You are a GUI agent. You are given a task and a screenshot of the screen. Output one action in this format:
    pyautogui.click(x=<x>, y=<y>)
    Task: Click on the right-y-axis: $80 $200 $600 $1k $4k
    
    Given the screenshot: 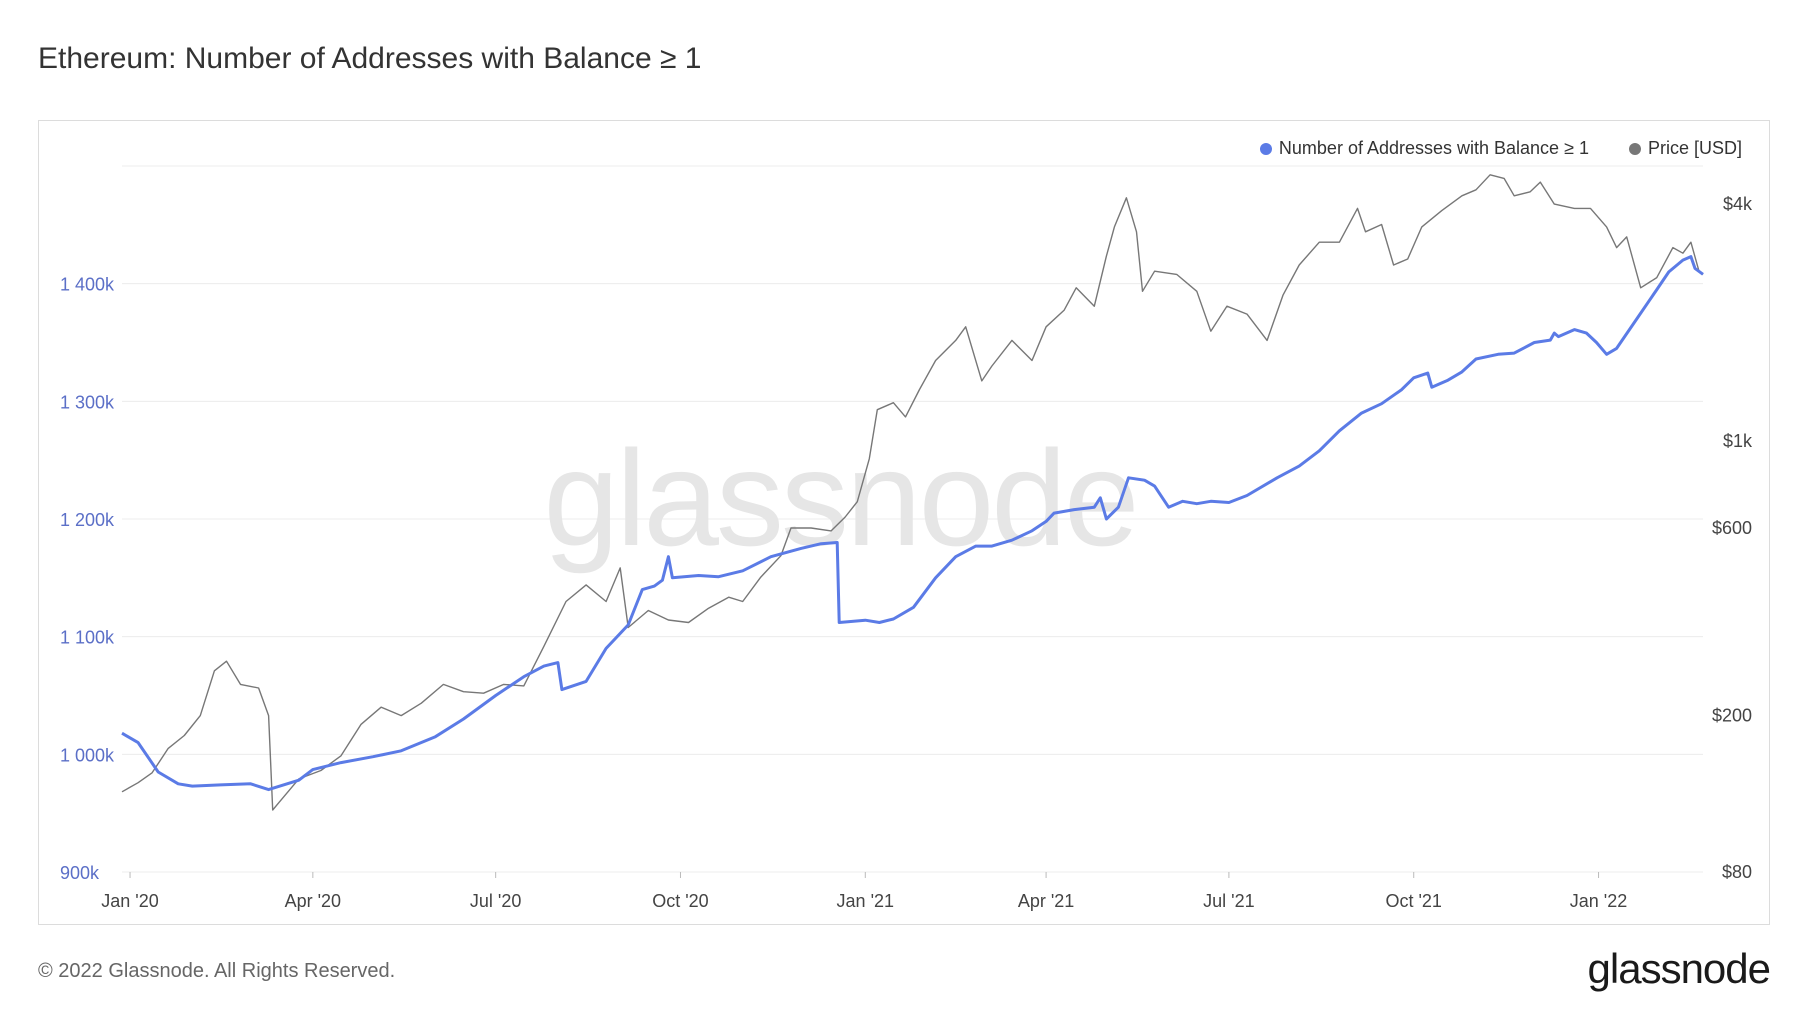 What is the action you would take?
    pyautogui.click(x=1732, y=538)
    